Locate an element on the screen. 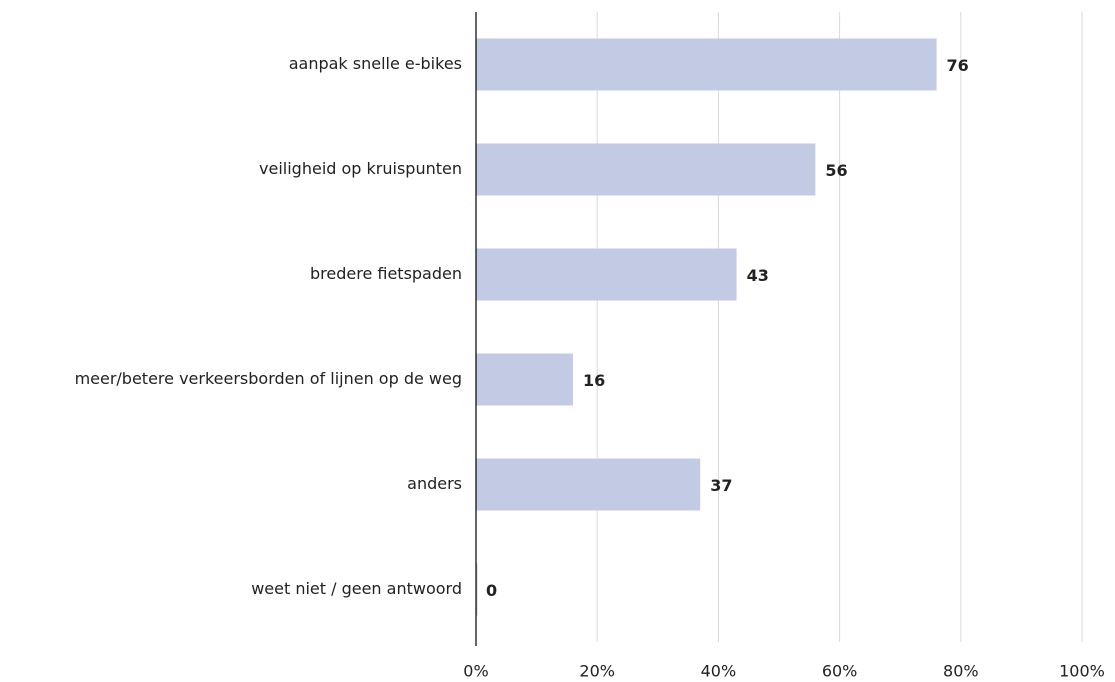 This screenshot has height=682, width=1115. x-tick-label: 100% is located at coordinates (1082, 671).